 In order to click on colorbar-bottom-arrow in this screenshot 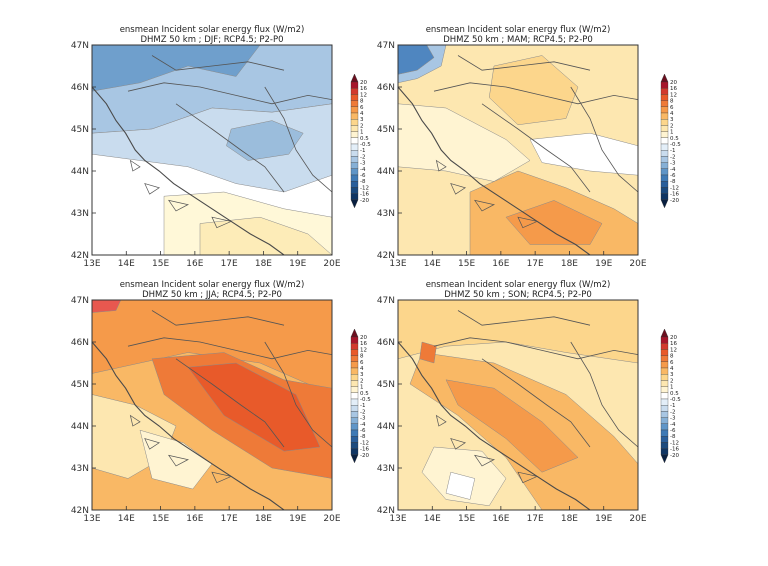, I will do `click(354, 204)`.